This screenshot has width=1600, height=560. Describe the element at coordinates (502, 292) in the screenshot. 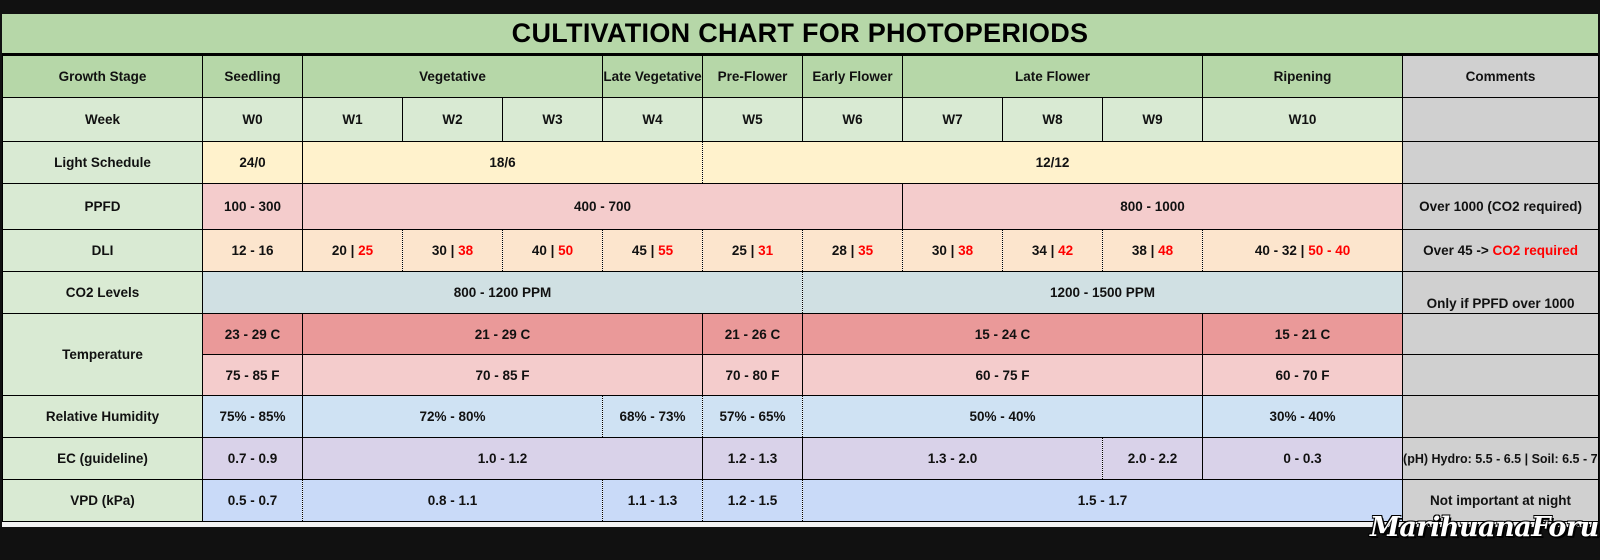

I see `co2-value: 800 - 1200 PPM` at that location.